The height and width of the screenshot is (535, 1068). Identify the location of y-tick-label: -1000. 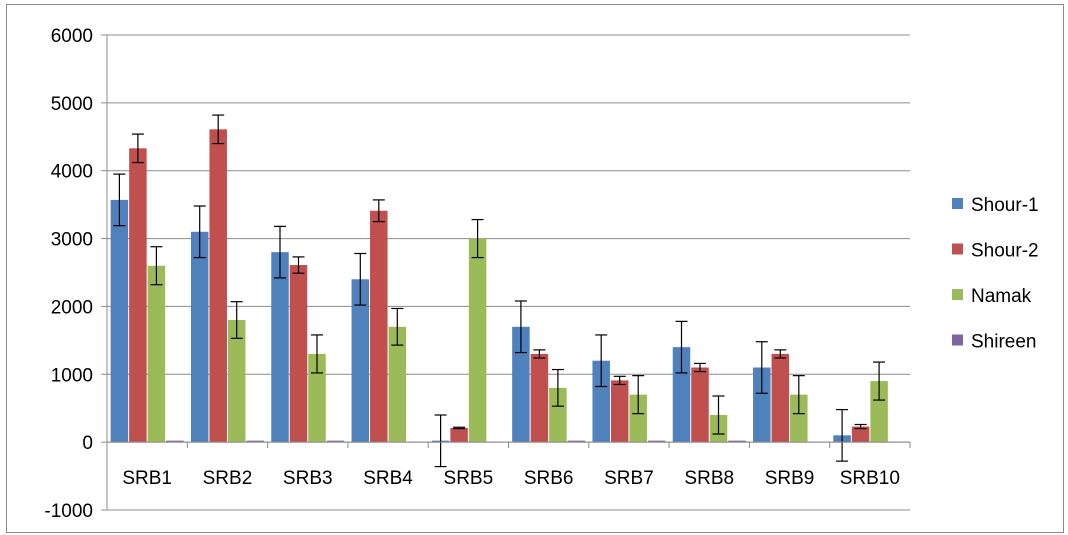
(68, 511).